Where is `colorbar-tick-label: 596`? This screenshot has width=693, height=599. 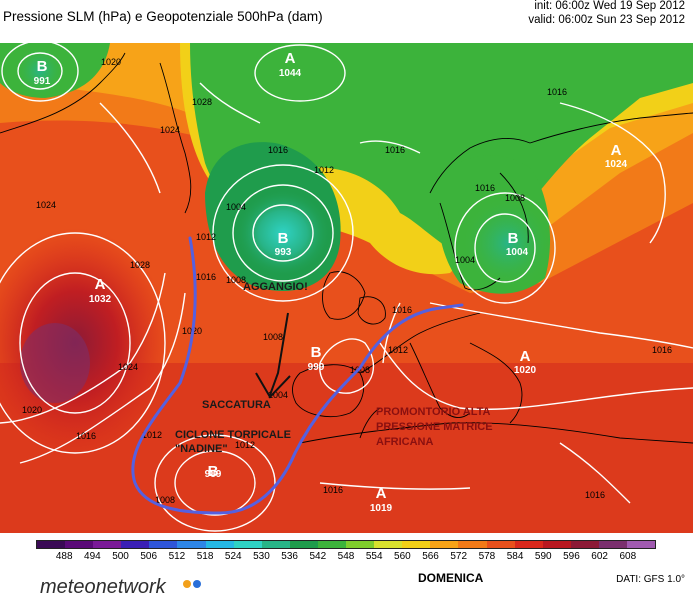
colorbar-tick-label: 596 is located at coordinates (571, 556).